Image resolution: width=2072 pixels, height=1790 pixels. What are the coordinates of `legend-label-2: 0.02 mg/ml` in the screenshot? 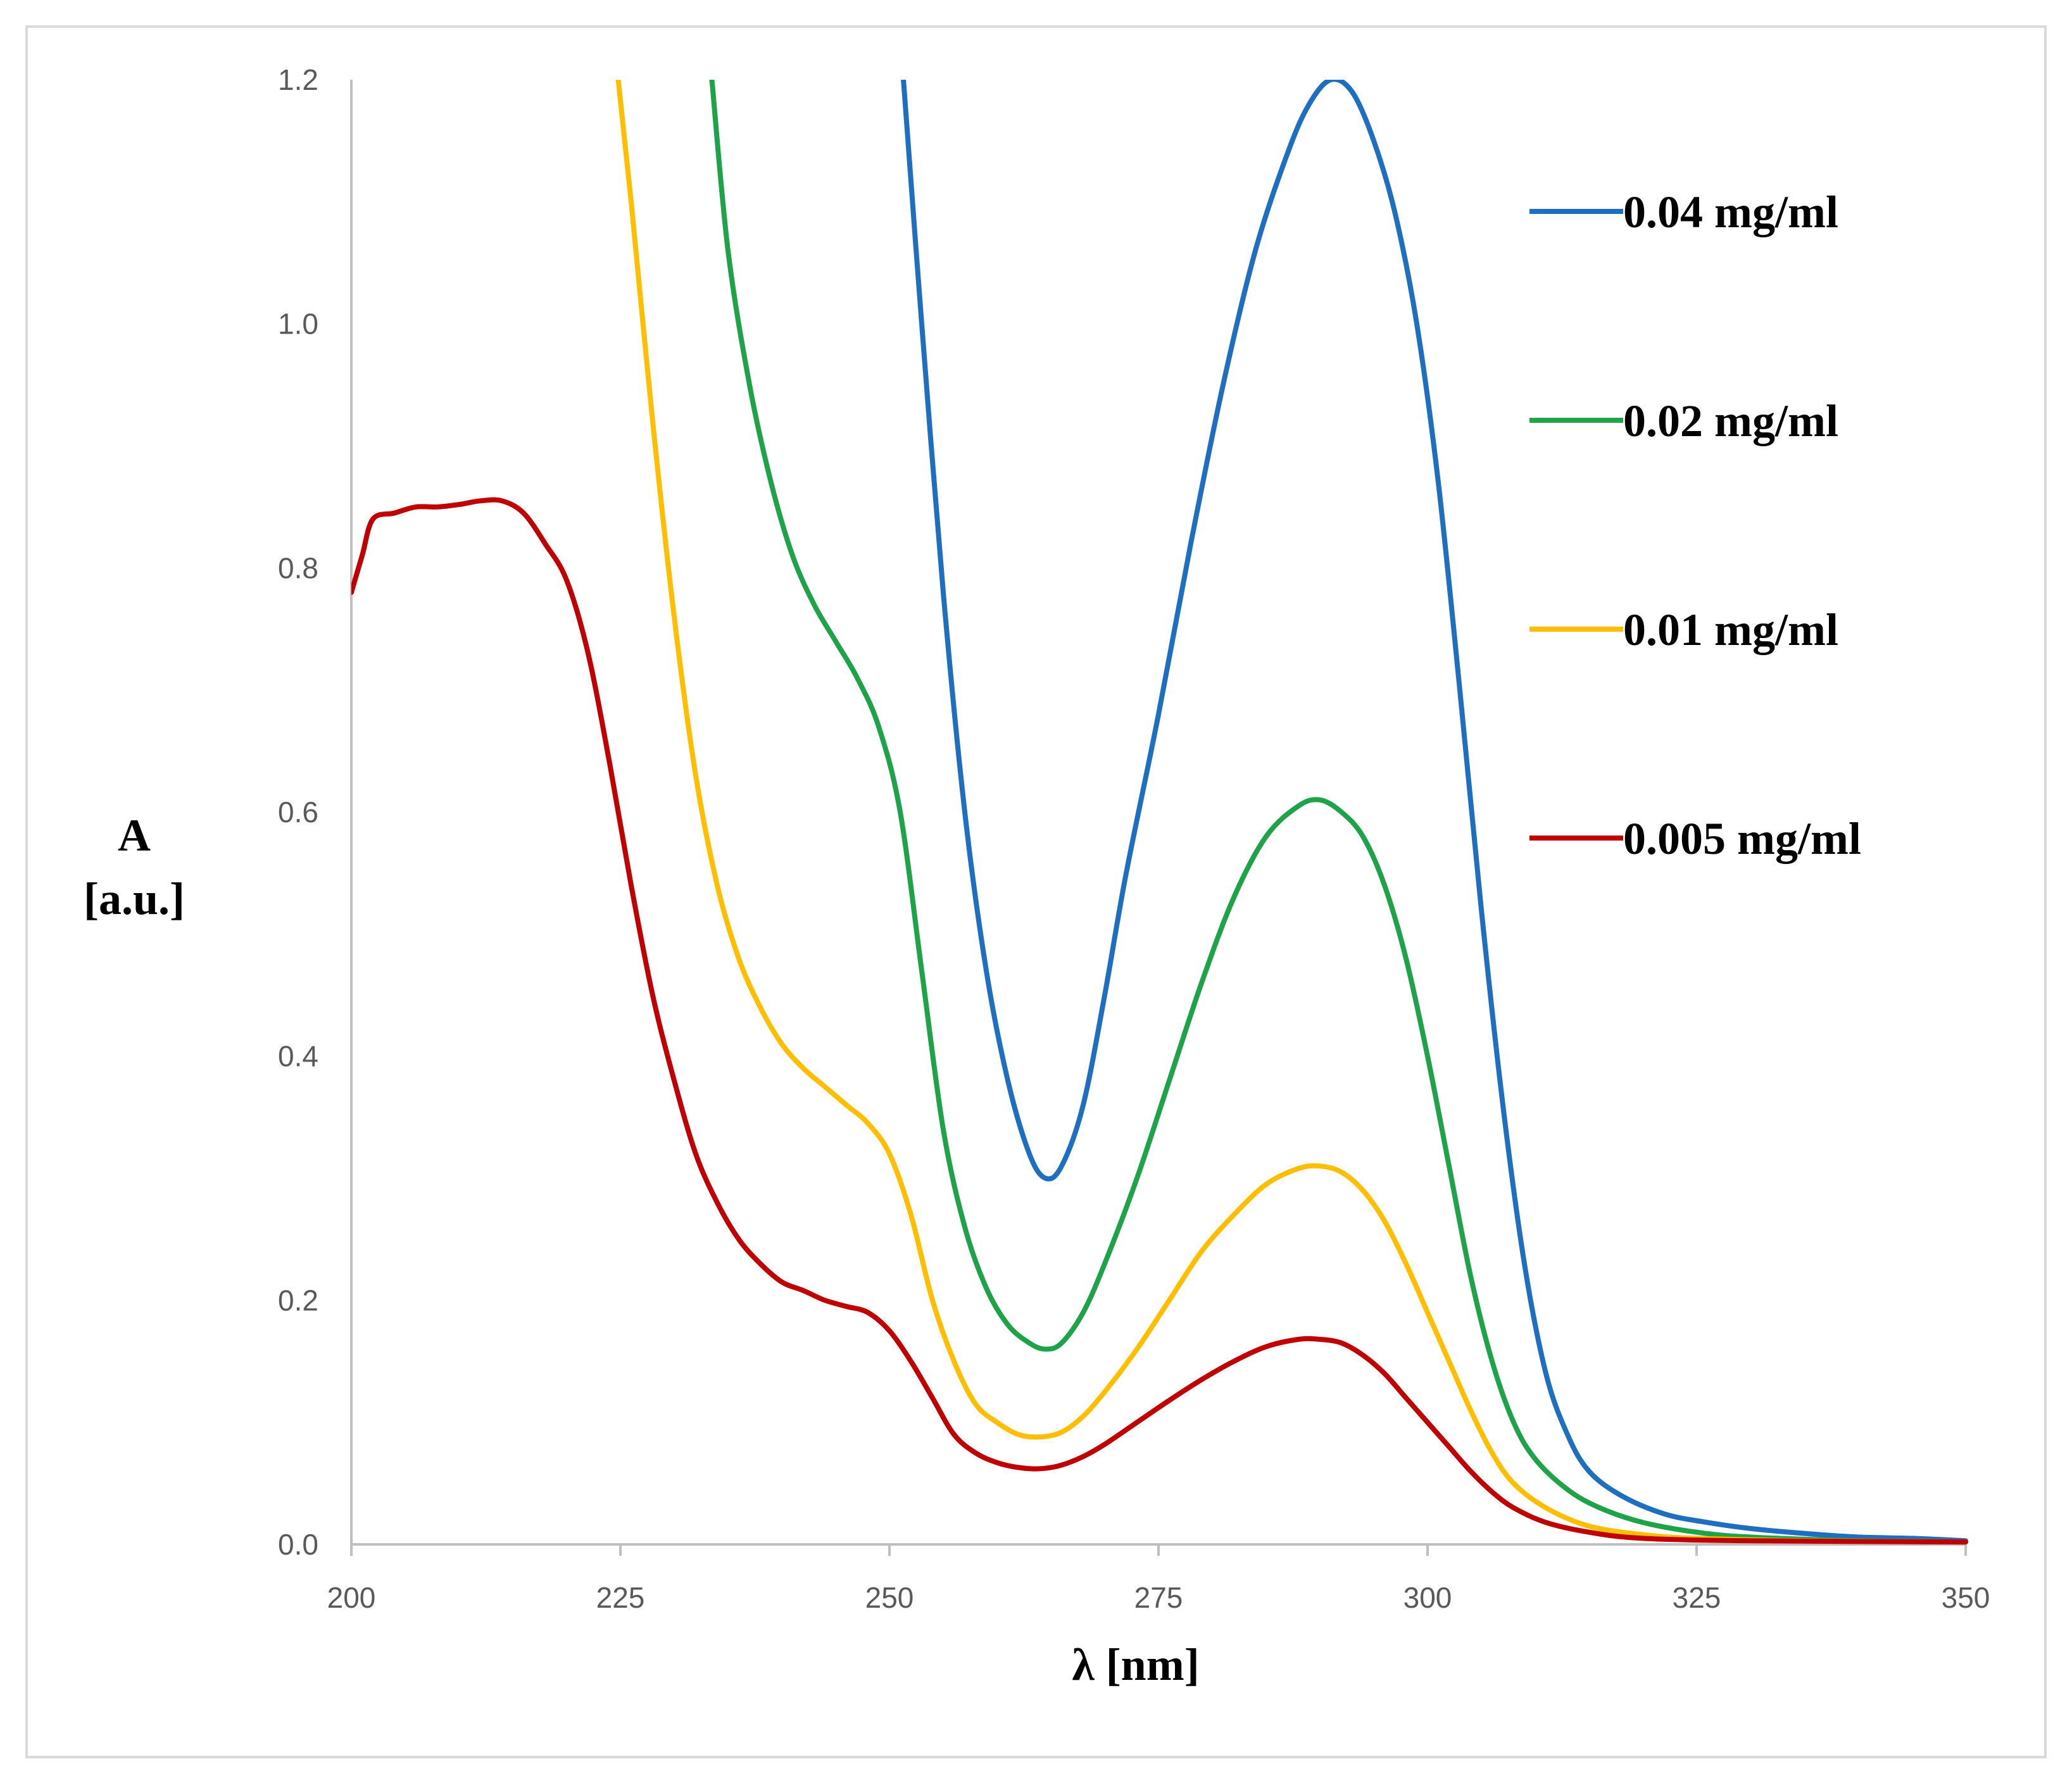 It's located at (1731, 421).